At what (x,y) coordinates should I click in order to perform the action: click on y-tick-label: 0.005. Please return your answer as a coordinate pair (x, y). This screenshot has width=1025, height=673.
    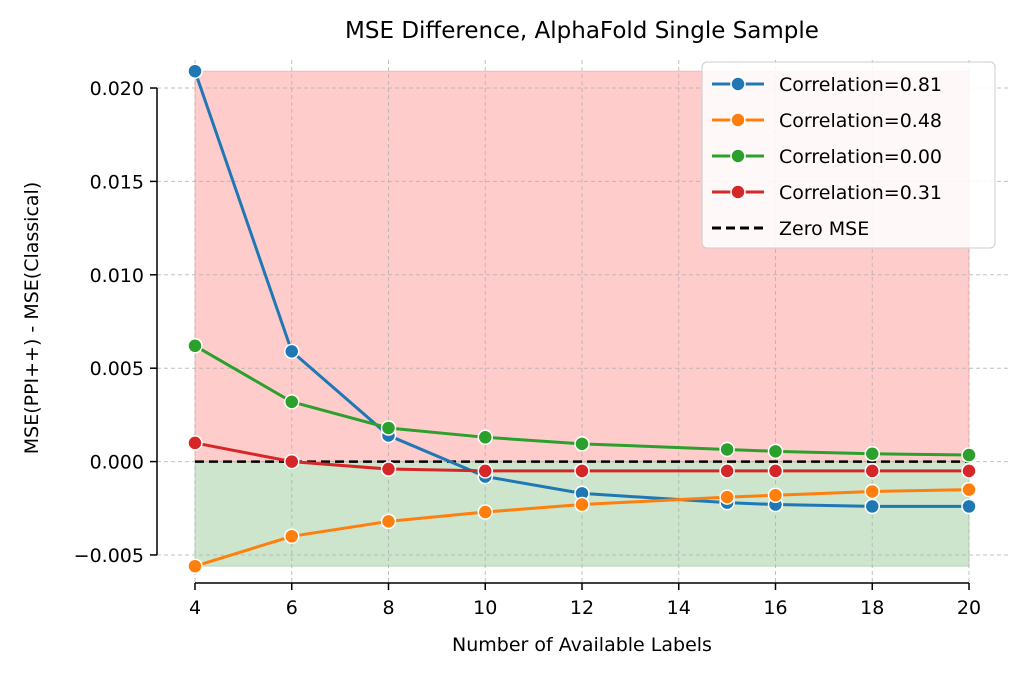
    Looking at the image, I should click on (117, 369).